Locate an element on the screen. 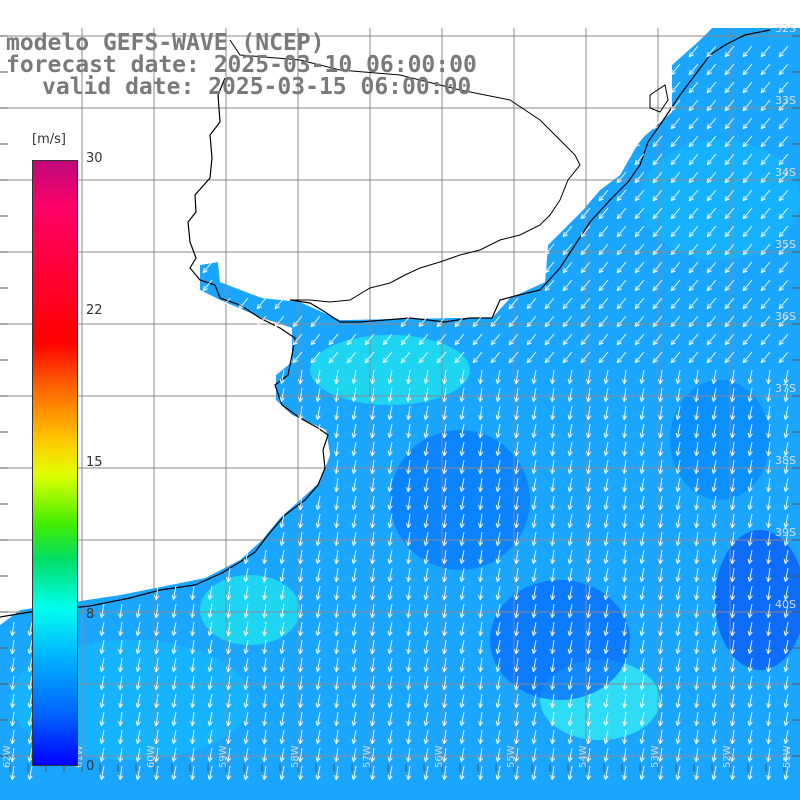  longitude-label-58W: 58W is located at coordinates (295, 756).